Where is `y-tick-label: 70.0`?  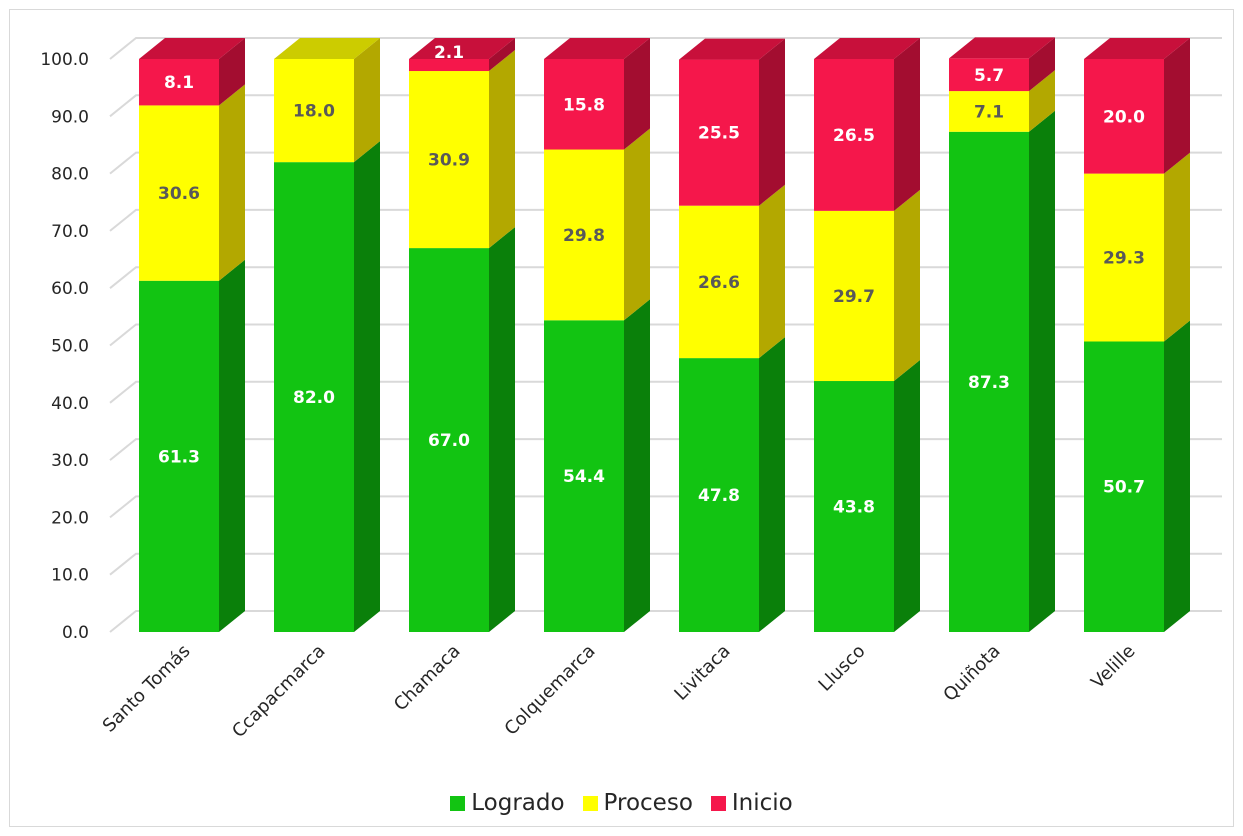
y-tick-label: 70.0 is located at coordinates (70, 232).